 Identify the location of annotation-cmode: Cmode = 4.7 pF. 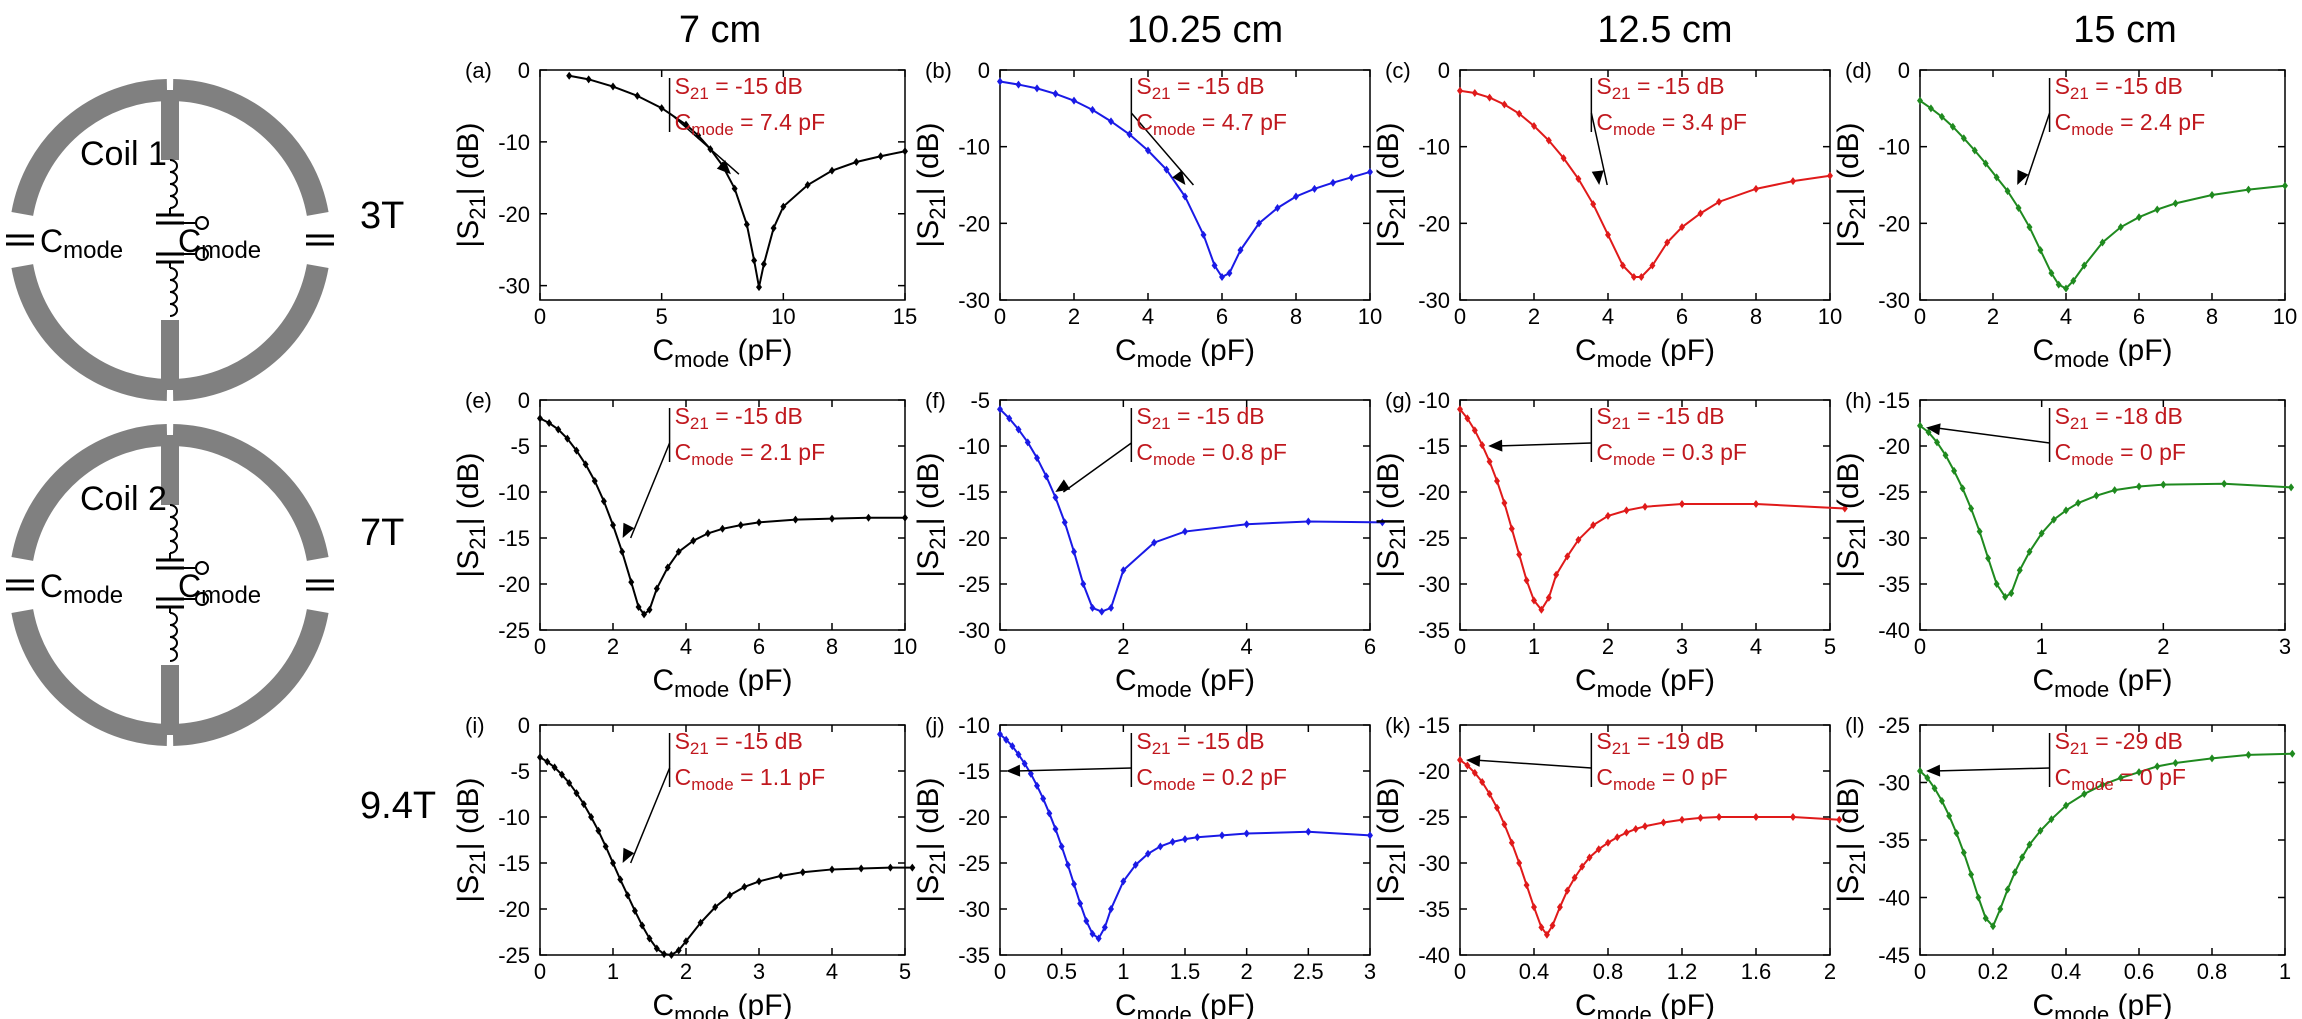
(1211, 124).